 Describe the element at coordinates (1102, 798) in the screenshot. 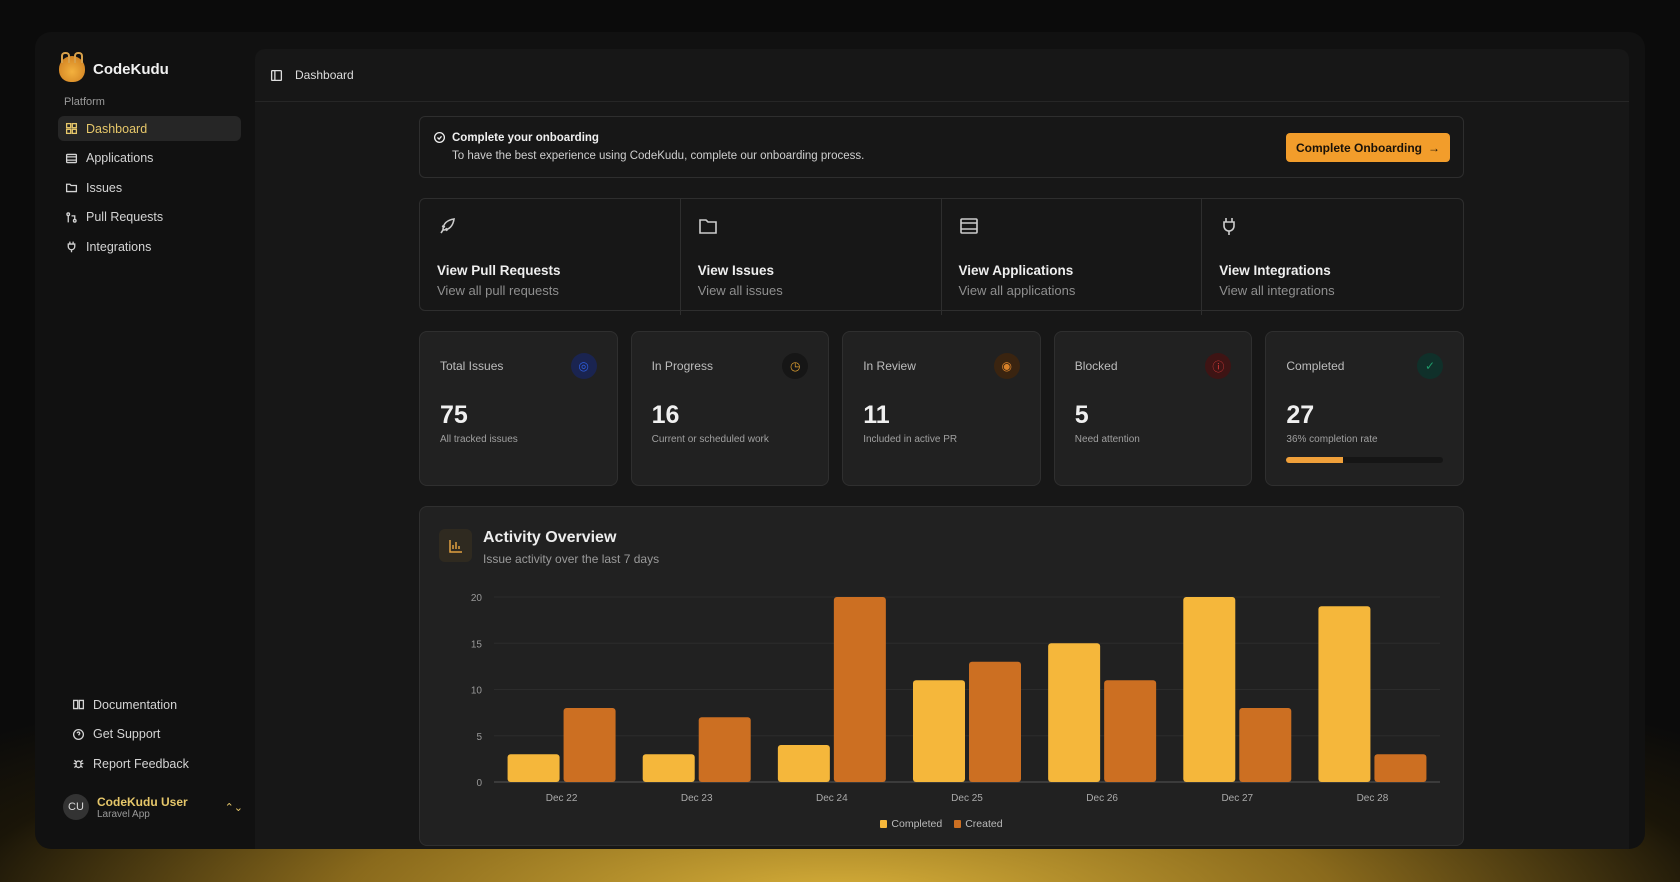

I see `x-tick-label: Dec 26` at that location.